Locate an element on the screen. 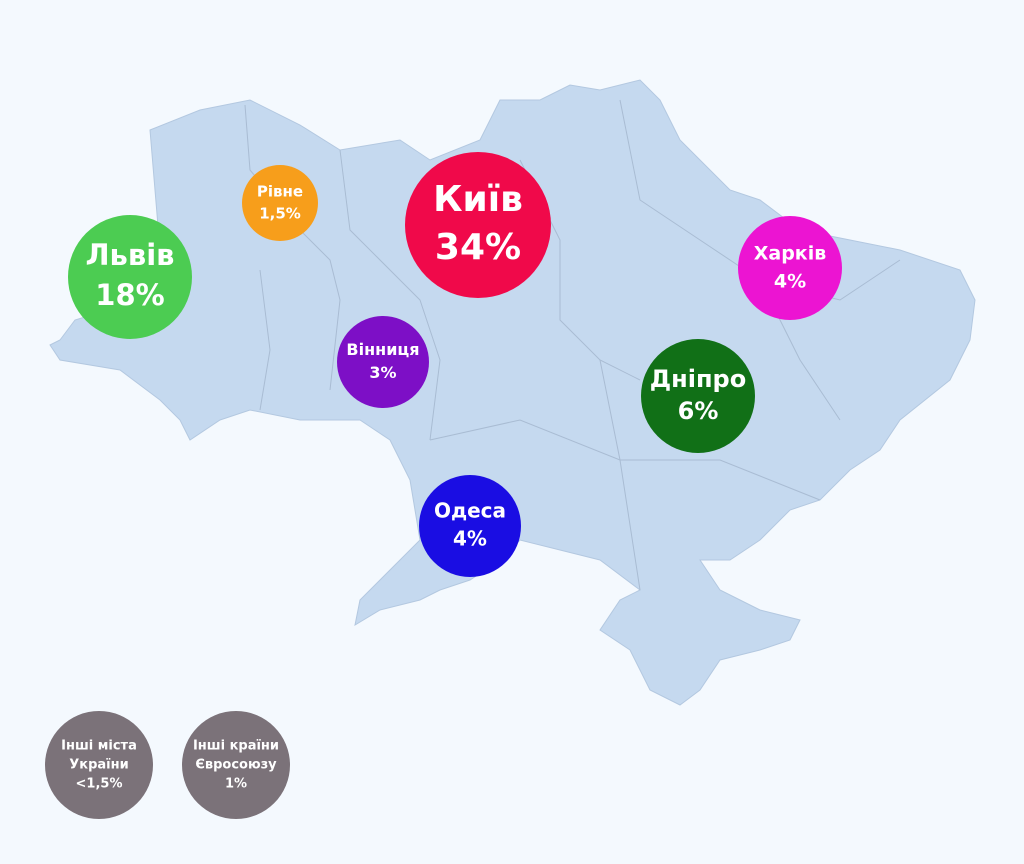 The height and width of the screenshot is (864, 1024). bubble-label: 1,5% is located at coordinates (280, 214).